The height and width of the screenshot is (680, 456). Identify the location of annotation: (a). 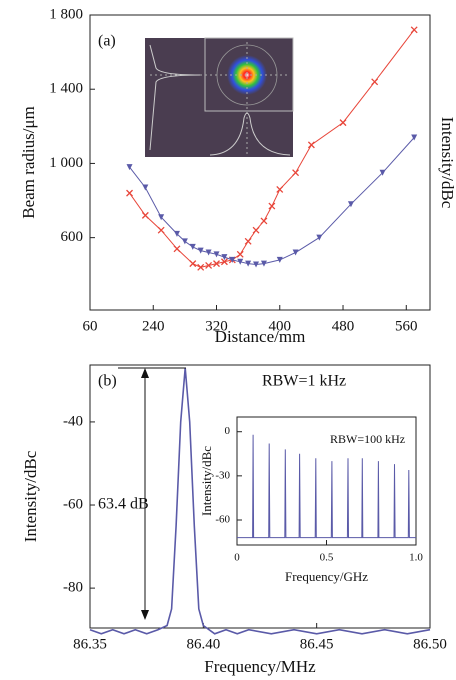
(107, 41).